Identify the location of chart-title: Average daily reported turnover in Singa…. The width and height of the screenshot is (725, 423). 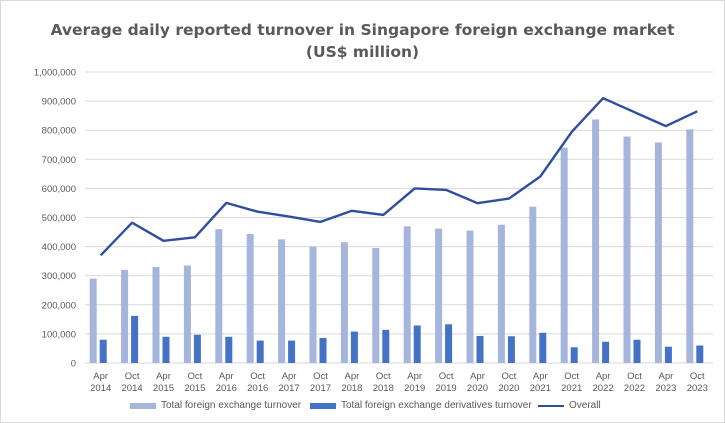
(362, 30).